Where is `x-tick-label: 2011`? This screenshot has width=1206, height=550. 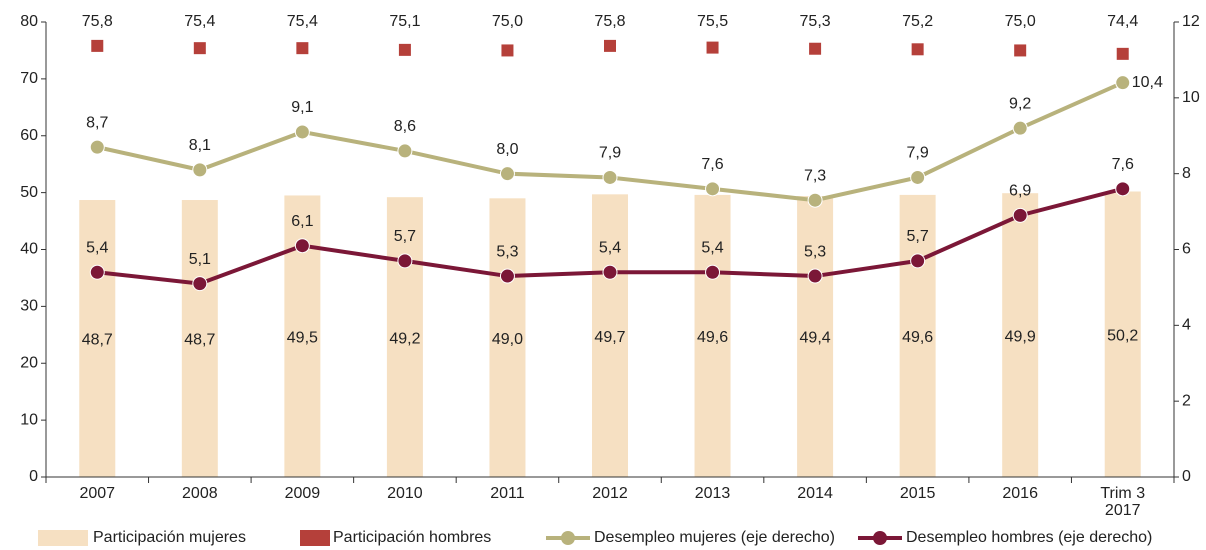 x-tick-label: 2011 is located at coordinates (507, 493).